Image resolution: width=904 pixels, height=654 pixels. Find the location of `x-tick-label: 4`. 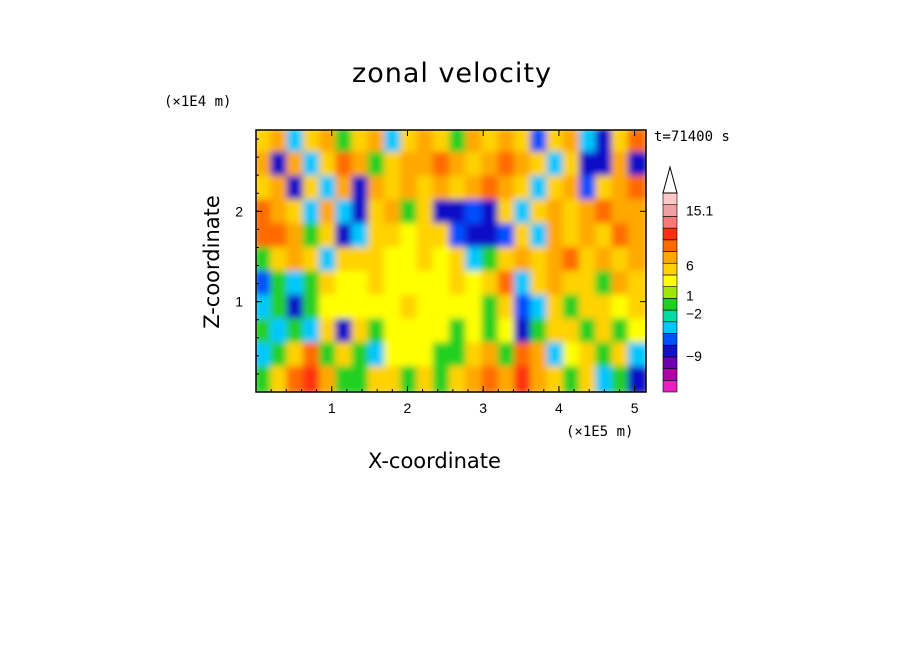

x-tick-label: 4 is located at coordinates (559, 408).